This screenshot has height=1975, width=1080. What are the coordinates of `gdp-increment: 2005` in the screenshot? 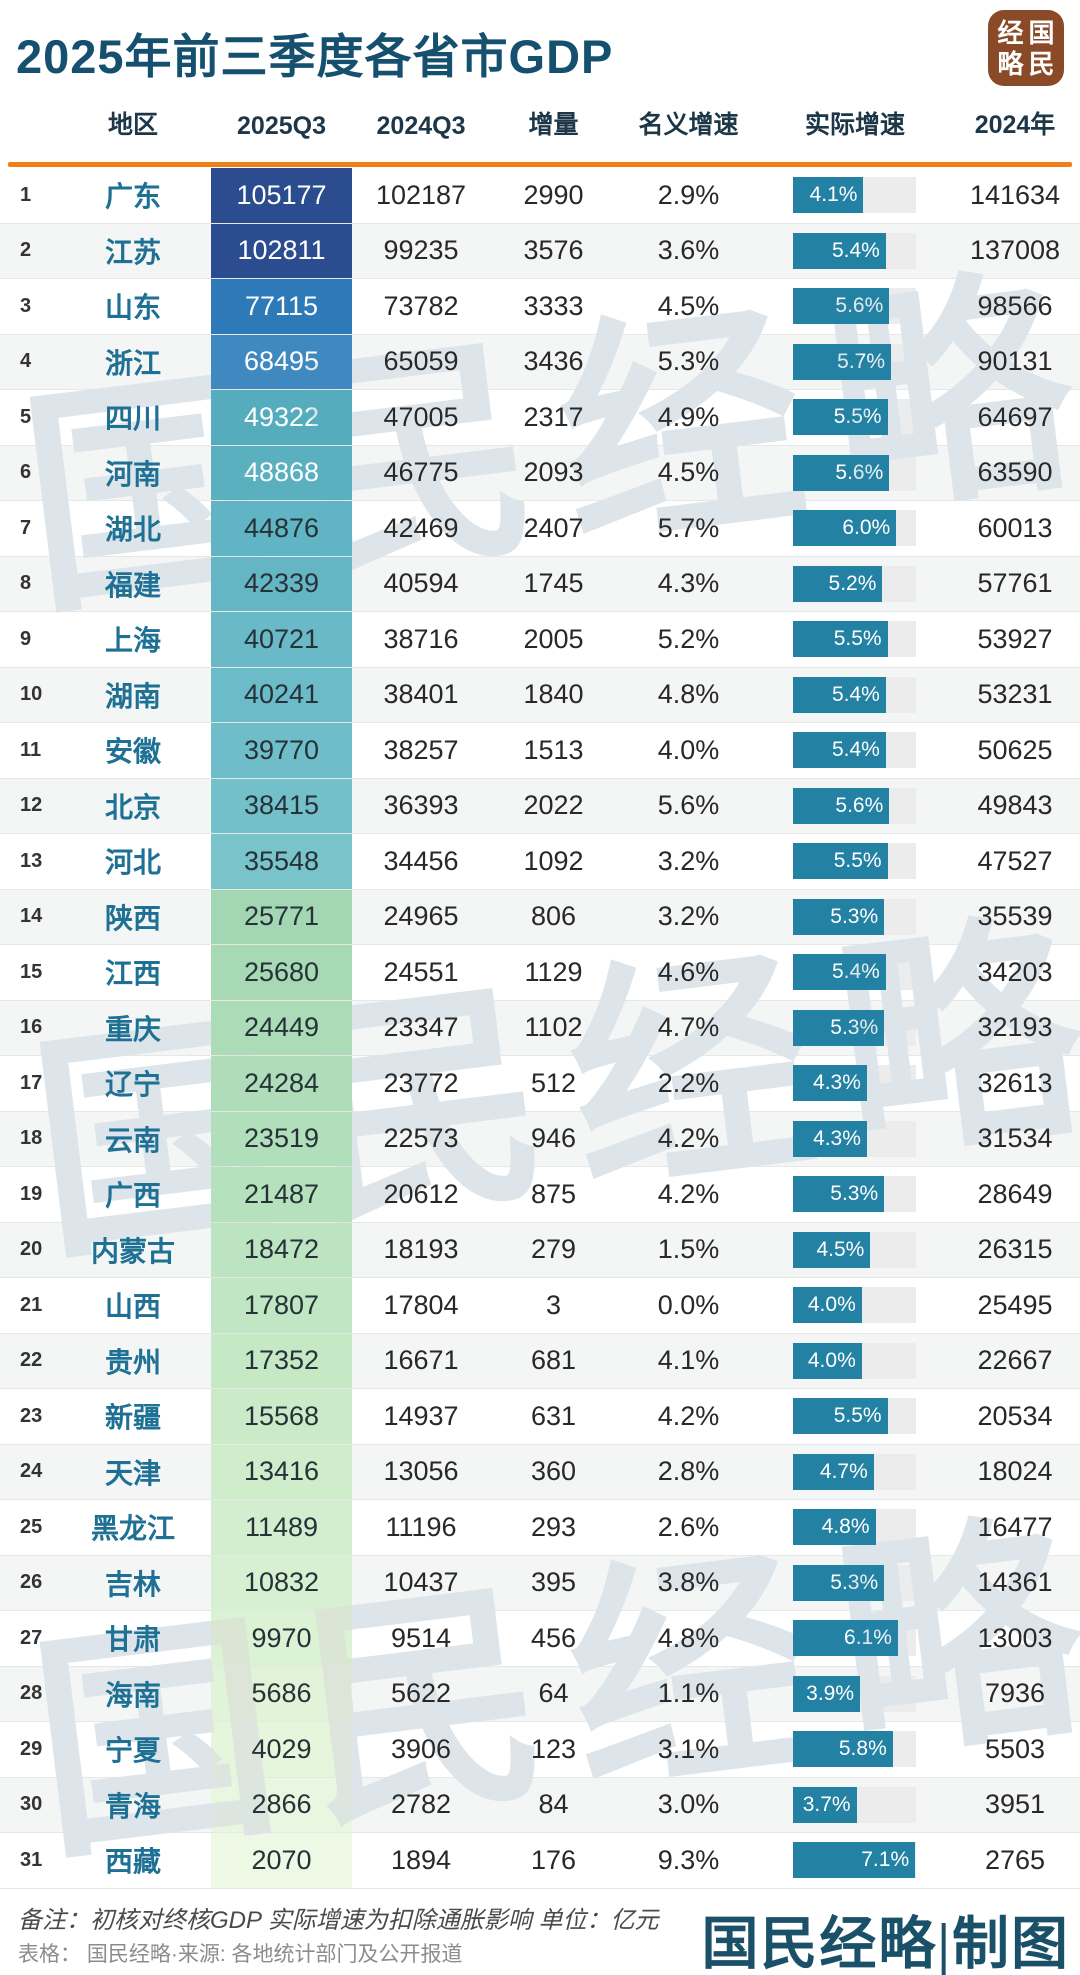 It's located at (553, 638).